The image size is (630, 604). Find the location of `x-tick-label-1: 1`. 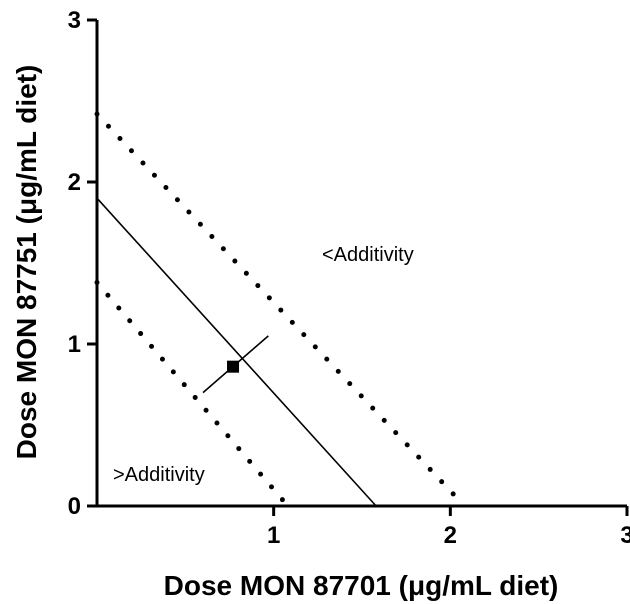

x-tick-label-1: 1 is located at coordinates (273, 535).